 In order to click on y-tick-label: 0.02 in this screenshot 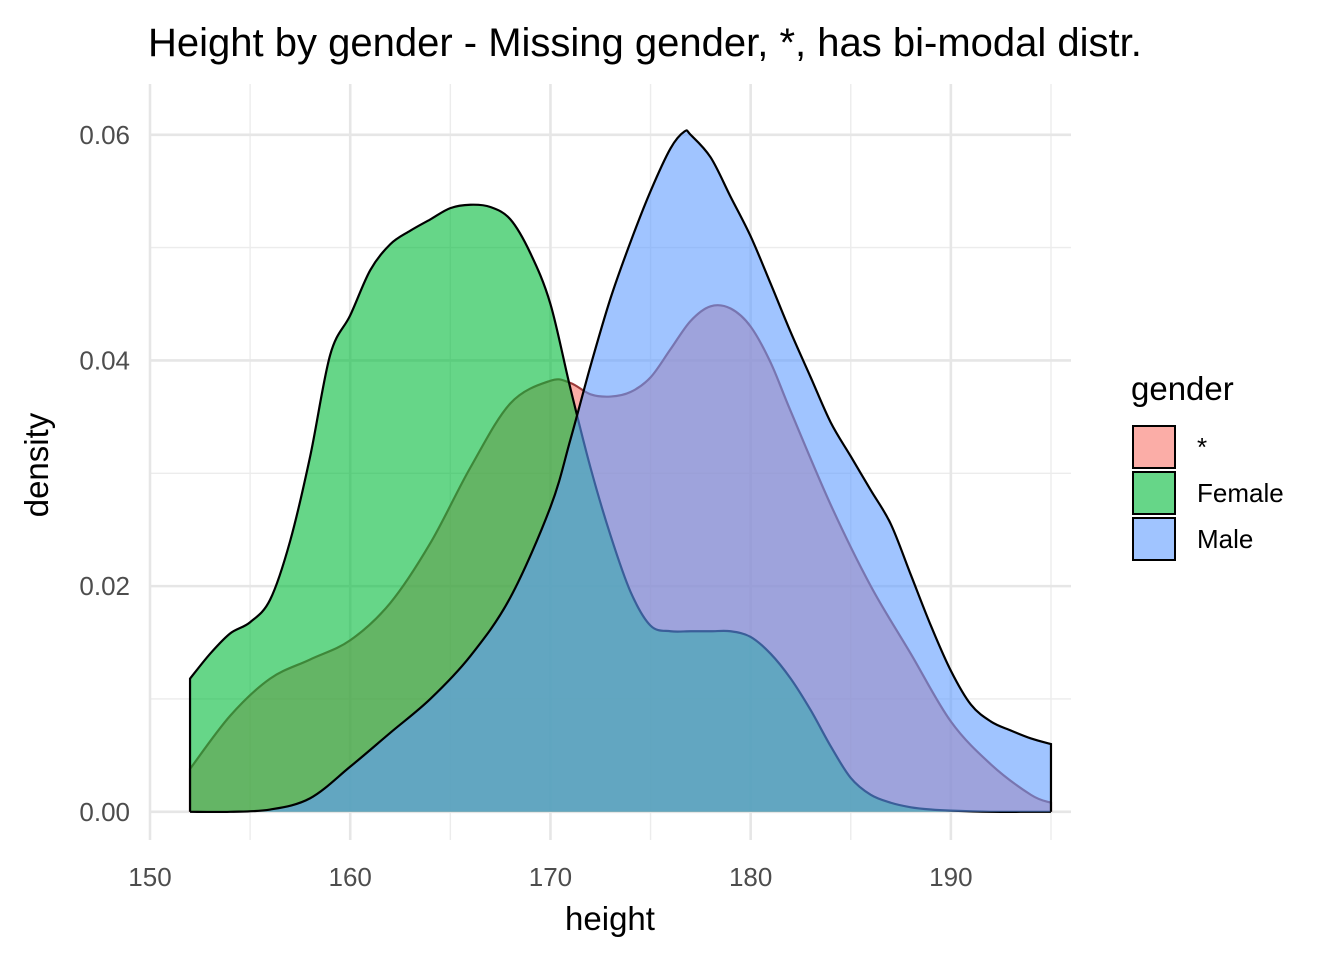, I will do `click(104, 586)`.